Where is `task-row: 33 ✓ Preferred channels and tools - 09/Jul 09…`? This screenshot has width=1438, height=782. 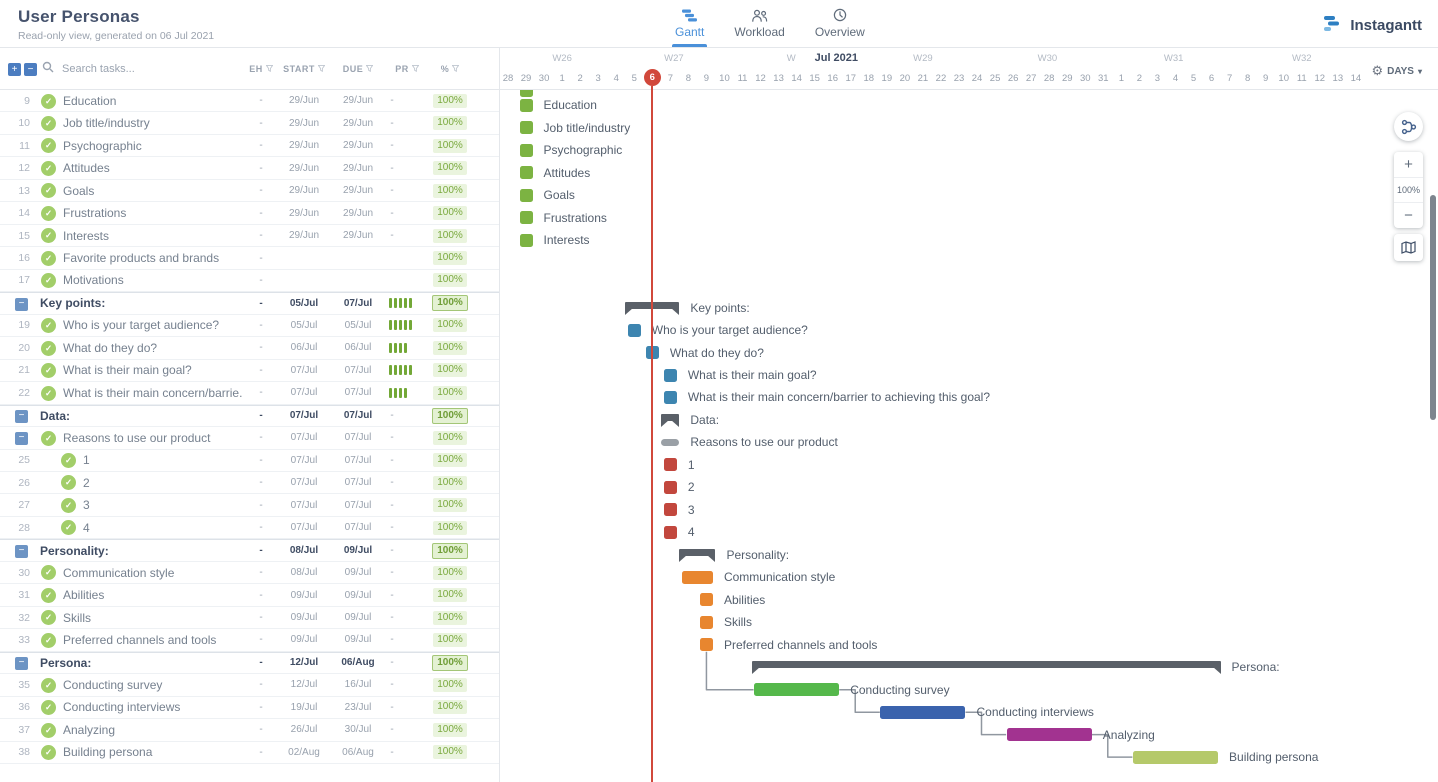 task-row: 33 ✓ Preferred channels and tools - 09/Jul 09… is located at coordinates (249, 640).